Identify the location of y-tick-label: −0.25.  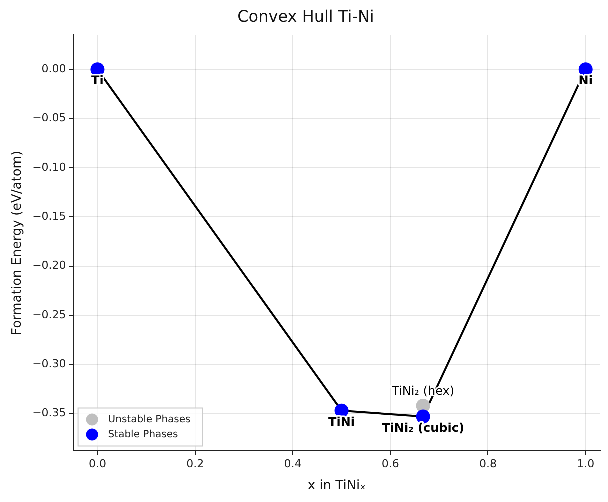
(49, 315).